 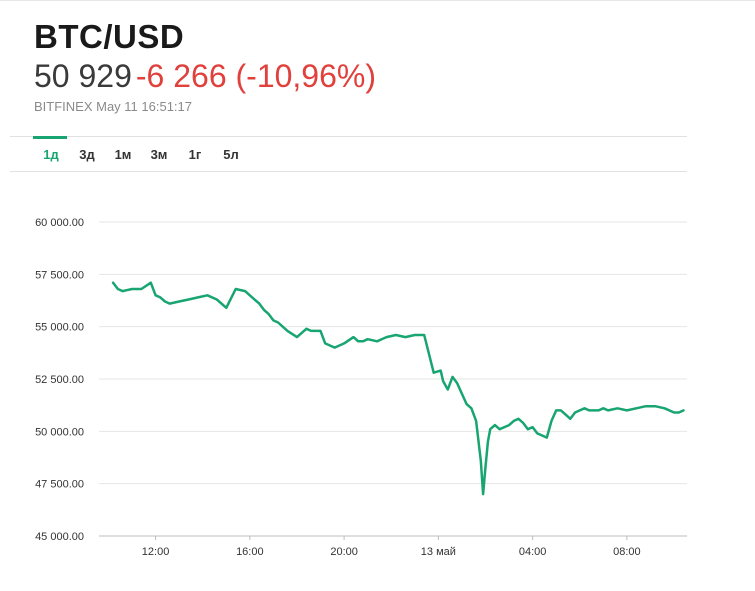 I want to click on tabs-top-divider, so click(x=348, y=136).